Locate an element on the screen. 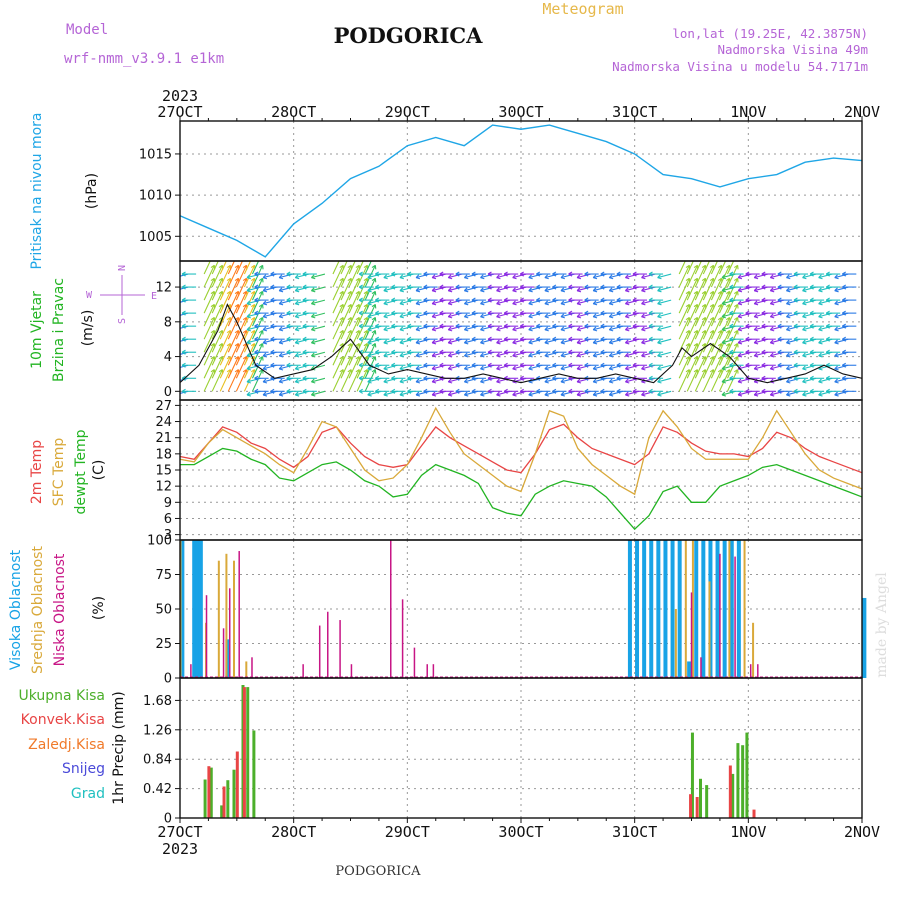 The image size is (900, 900). cloud-unit: (%) is located at coordinates (99, 608).